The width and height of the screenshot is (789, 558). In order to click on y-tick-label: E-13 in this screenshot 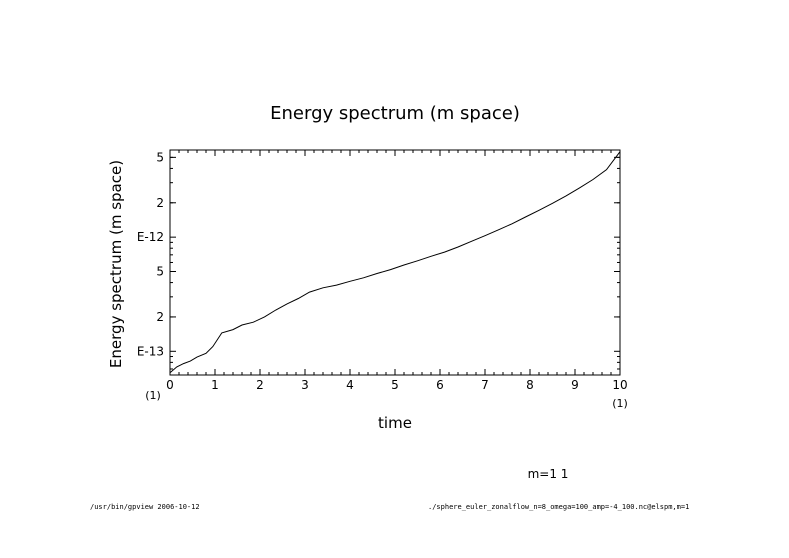, I will do `click(150, 351)`.